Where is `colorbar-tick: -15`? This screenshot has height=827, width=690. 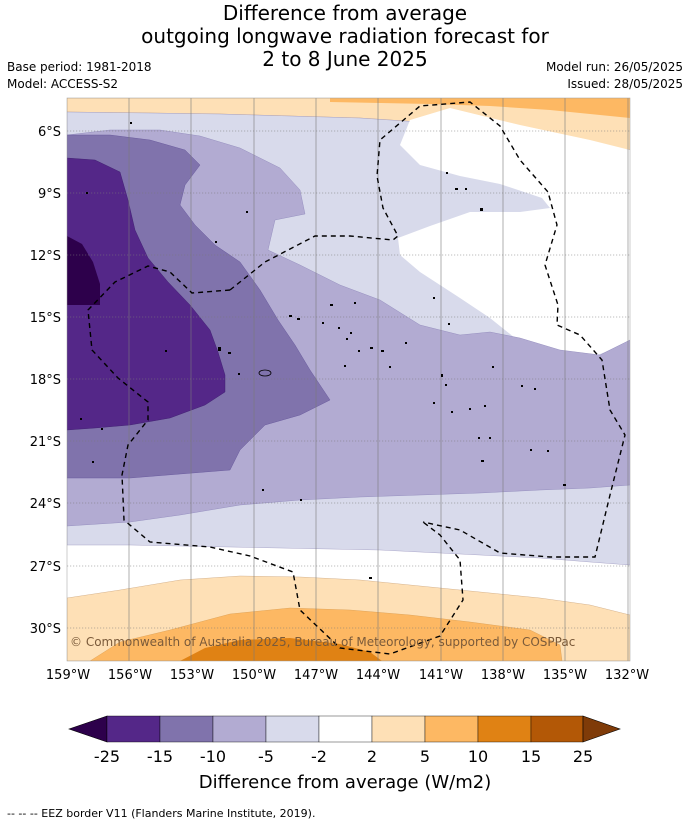
colorbar-tick: -15 is located at coordinates (160, 756).